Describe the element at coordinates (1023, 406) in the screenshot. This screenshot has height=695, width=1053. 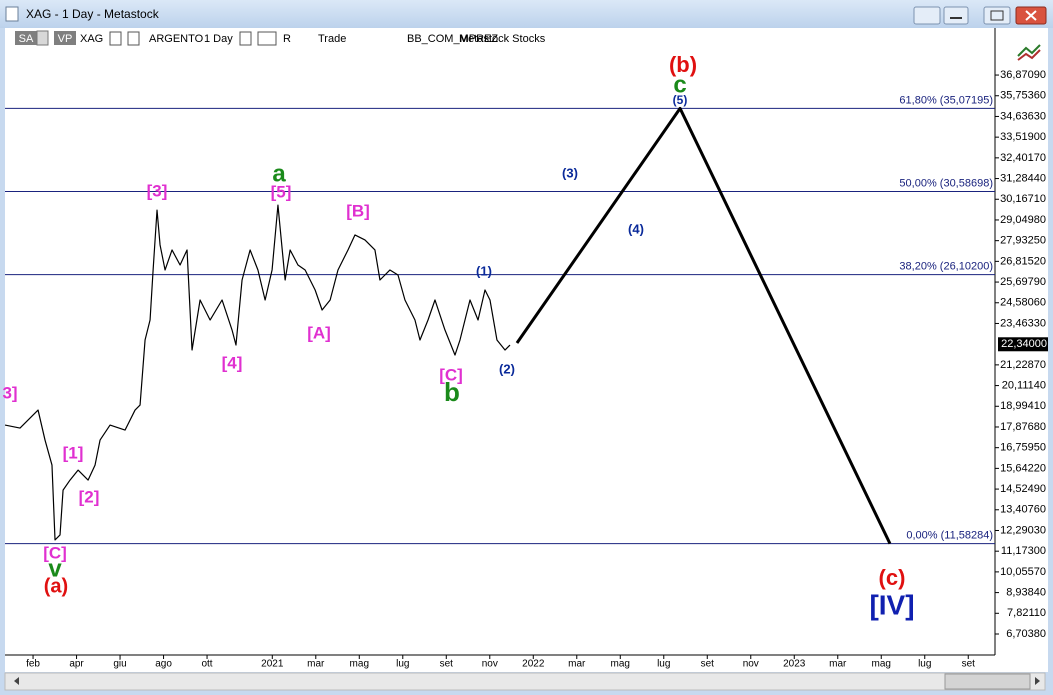
I see `y-tick-label: 18,99410` at that location.